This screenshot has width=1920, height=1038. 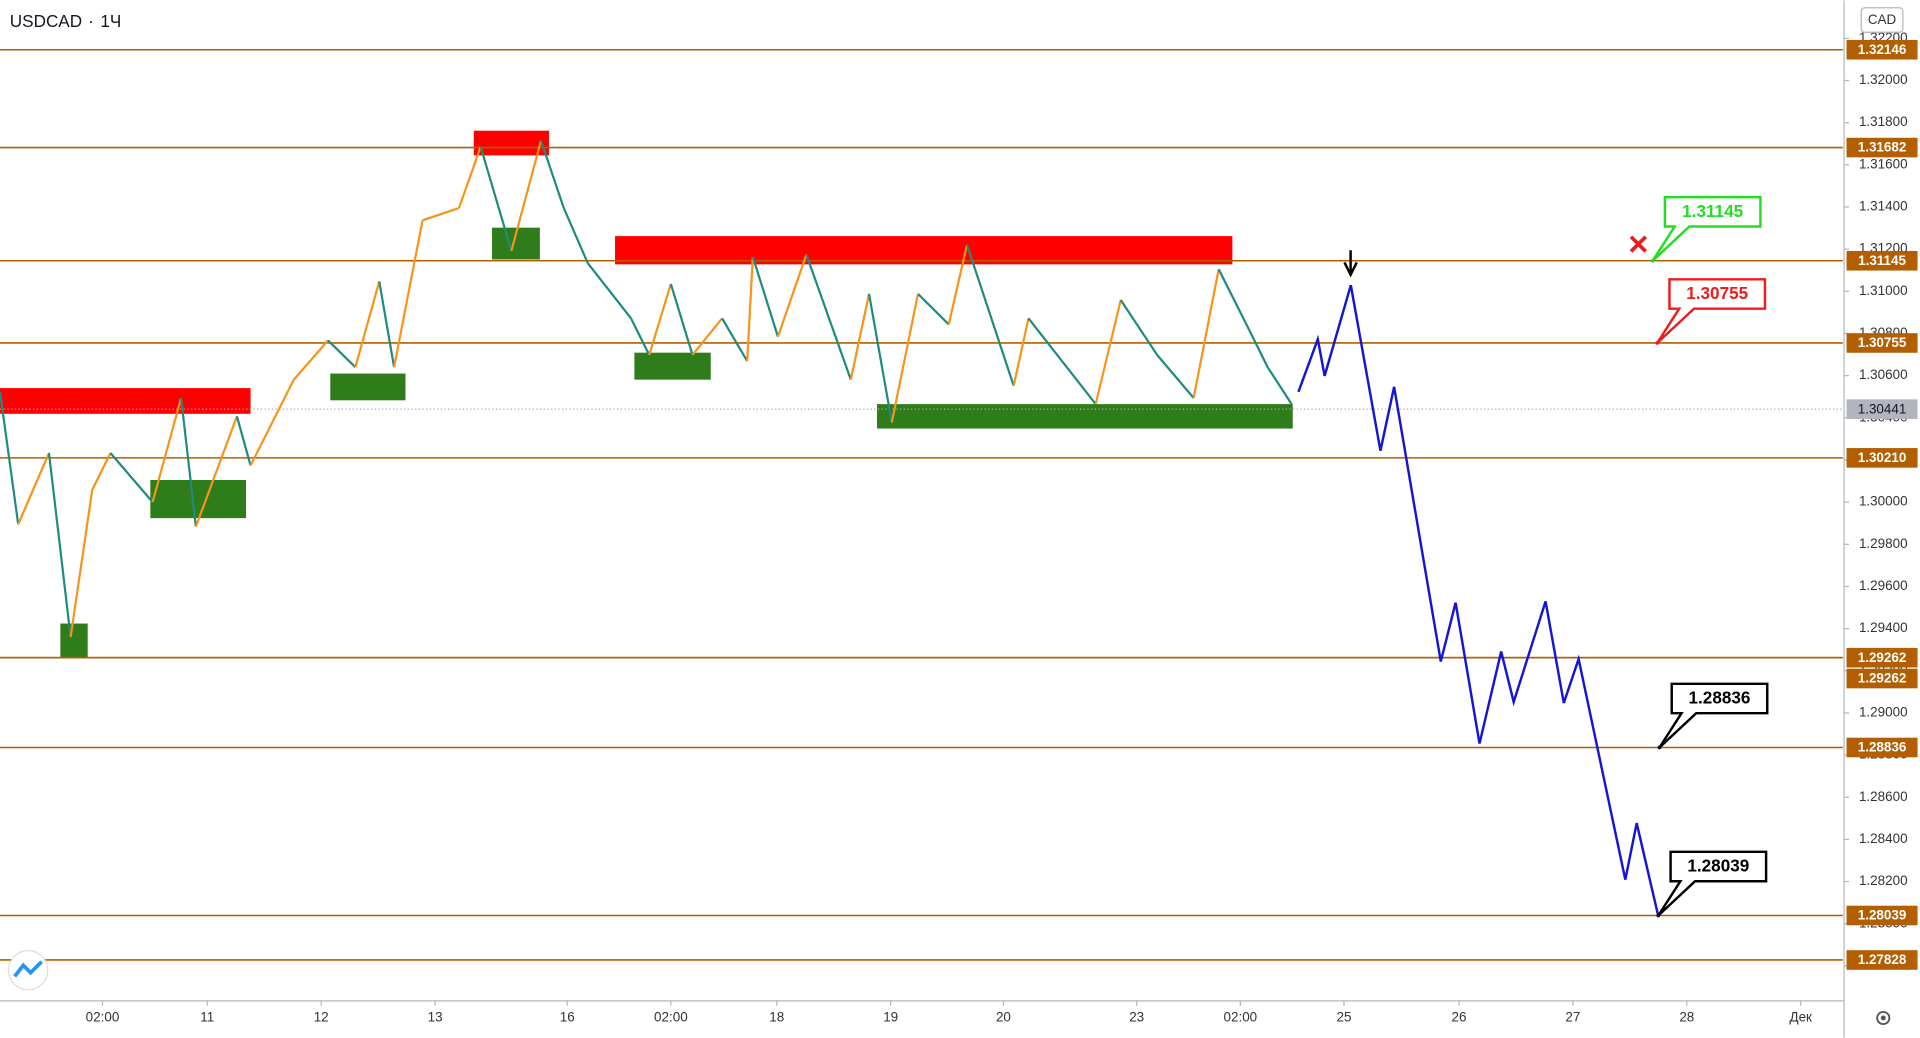 What do you see at coordinates (1883, 374) in the screenshot?
I see `y-tick-label: 1.30600` at bounding box center [1883, 374].